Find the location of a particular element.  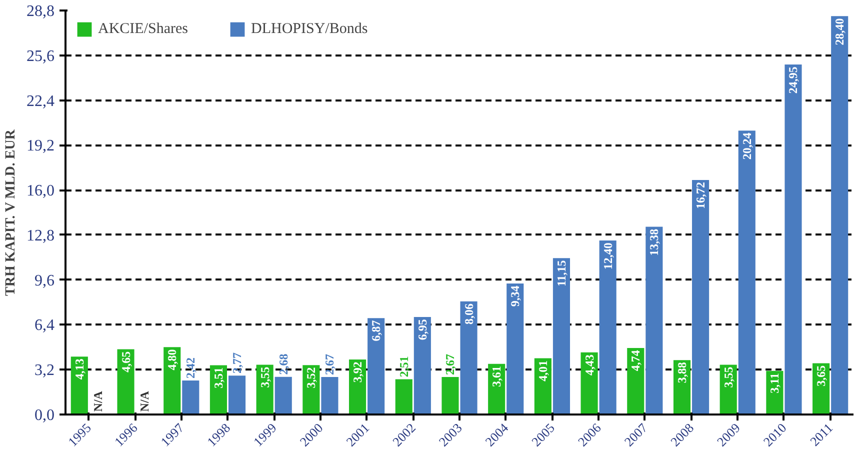

data-label: 4,80 is located at coordinates (172, 359).